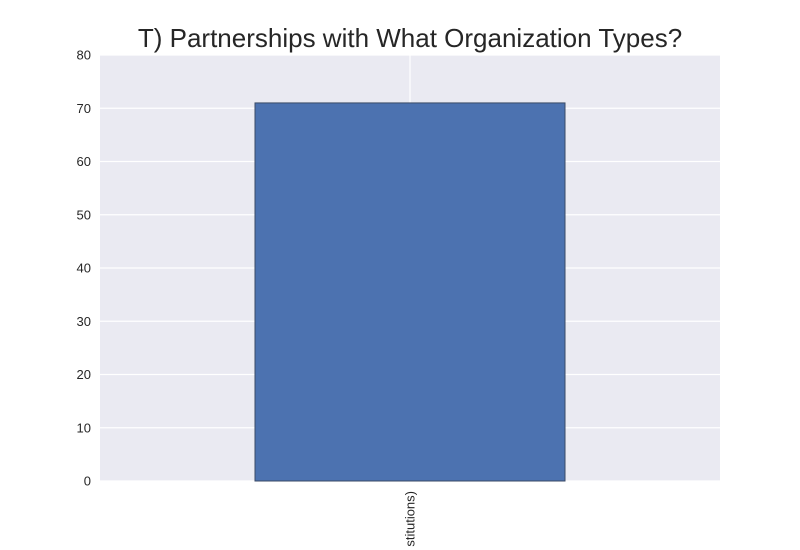 The height and width of the screenshot is (550, 800). I want to click on y-tick-label: 20, so click(84, 374).